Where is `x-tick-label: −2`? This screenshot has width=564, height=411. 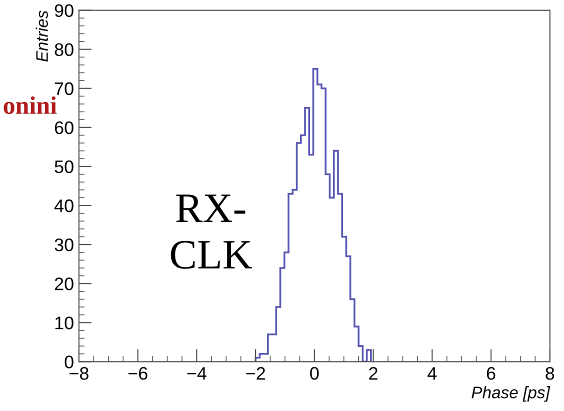 x-tick-label: −2 is located at coordinates (255, 373).